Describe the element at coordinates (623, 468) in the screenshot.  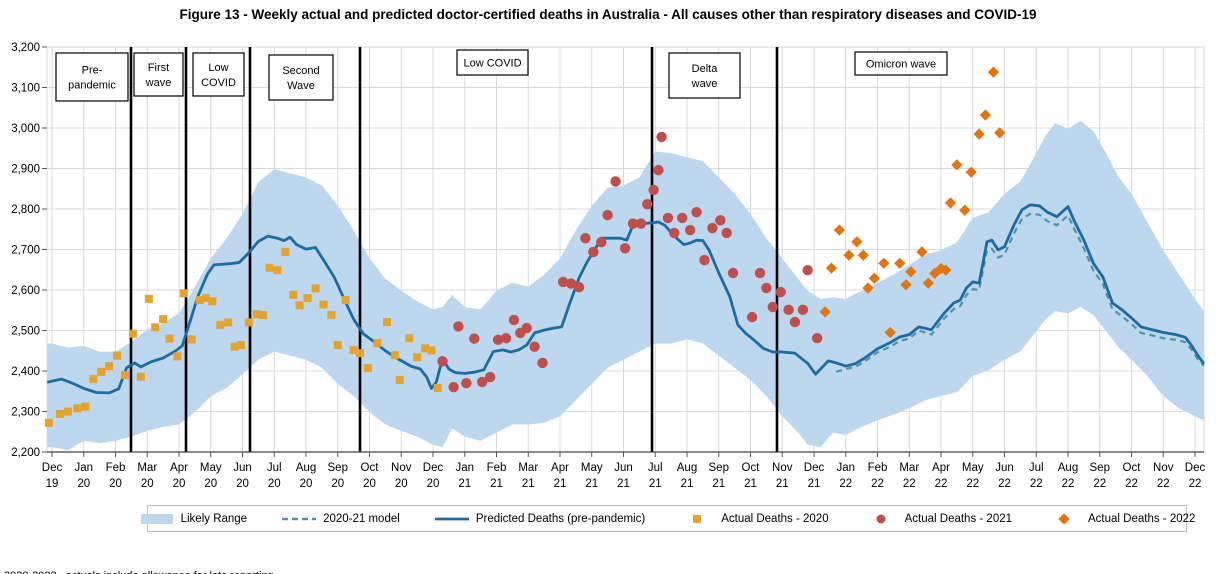
I see `x-axis-label-month: Jun` at that location.